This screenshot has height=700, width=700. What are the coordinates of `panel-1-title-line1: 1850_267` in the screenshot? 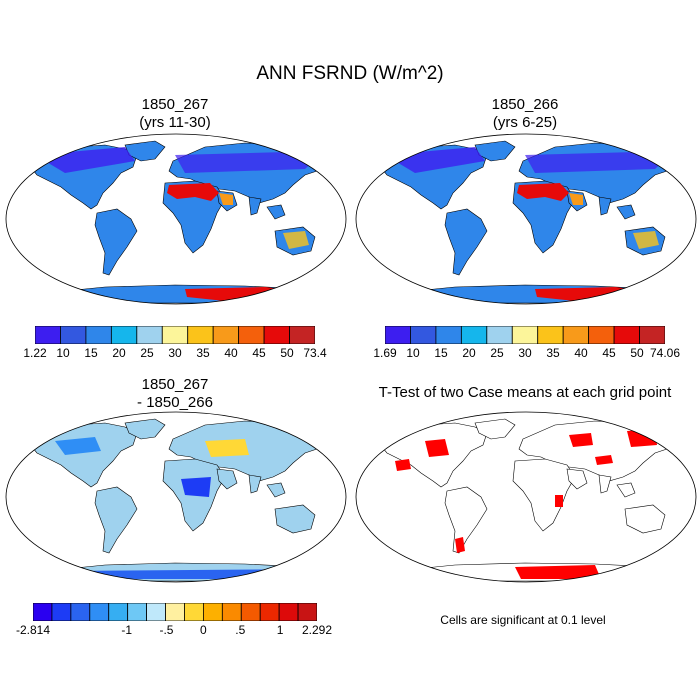 It's located at (175, 104).